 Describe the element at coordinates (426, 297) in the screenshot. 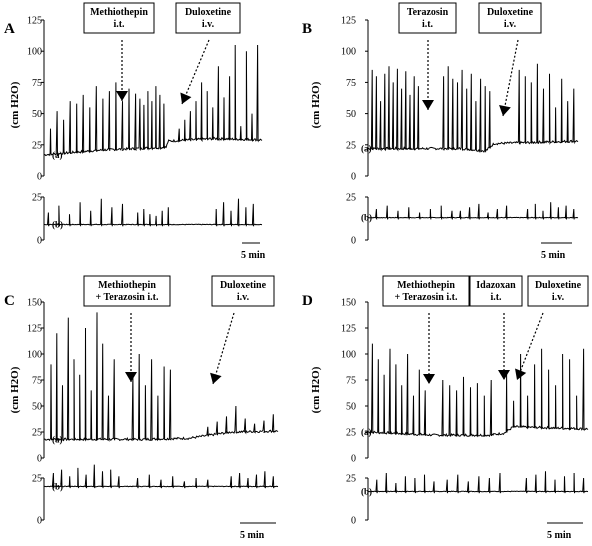

I see `panel-d-annotation-text-0-1: + Terazosin i.t.` at that location.